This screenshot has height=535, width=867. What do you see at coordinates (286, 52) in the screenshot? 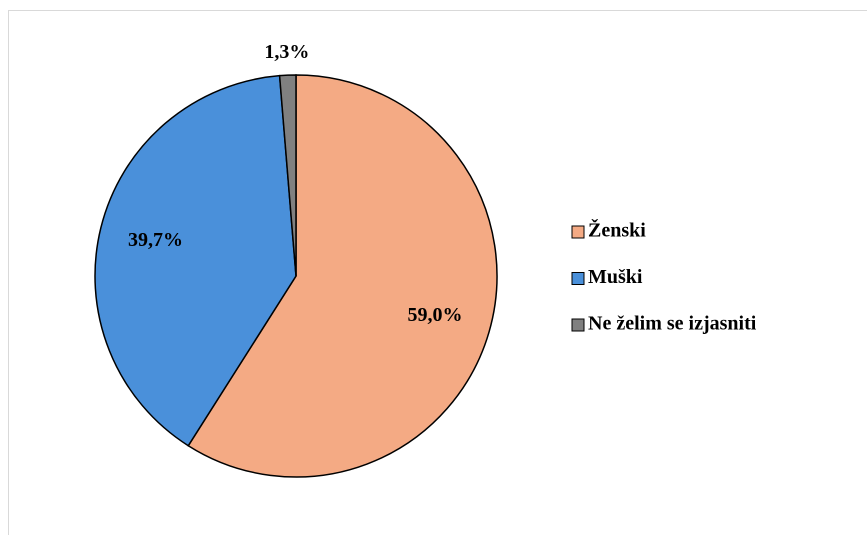
I see `data-label: 1,3%` at bounding box center [286, 52].